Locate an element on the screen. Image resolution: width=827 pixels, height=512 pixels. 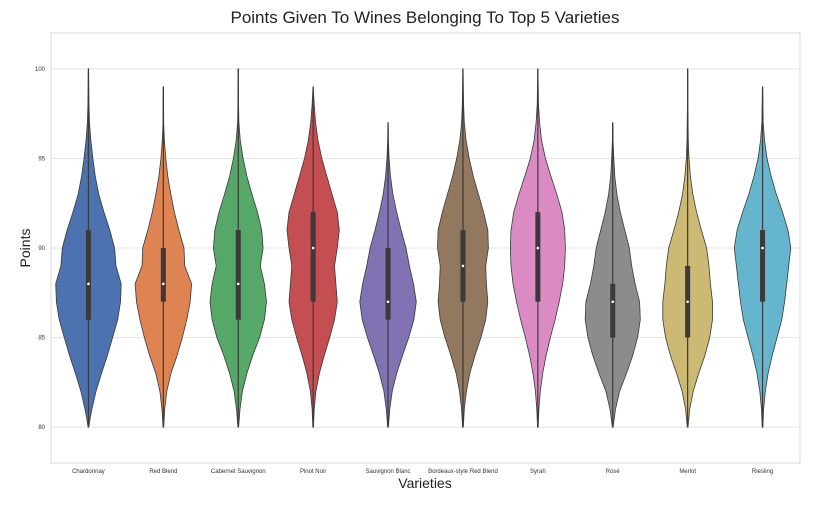
x-tick-label: Merlot is located at coordinates (687, 472).